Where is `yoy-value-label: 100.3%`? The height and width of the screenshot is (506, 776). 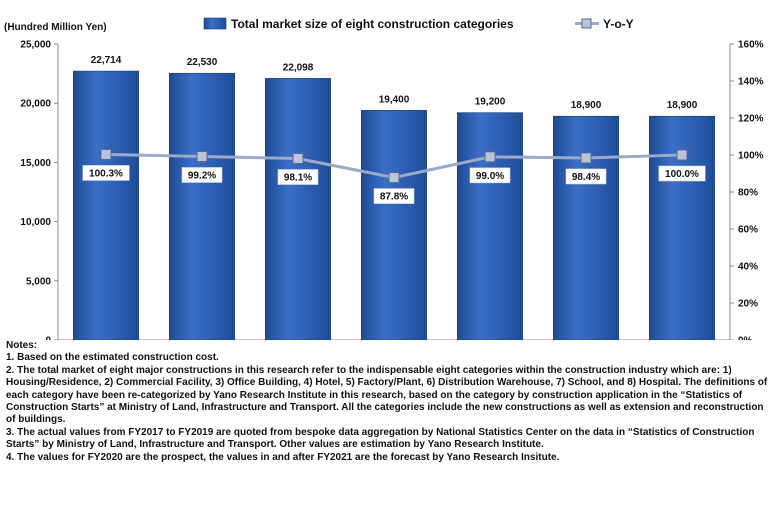
yoy-value-label: 100.3% is located at coordinates (106, 173).